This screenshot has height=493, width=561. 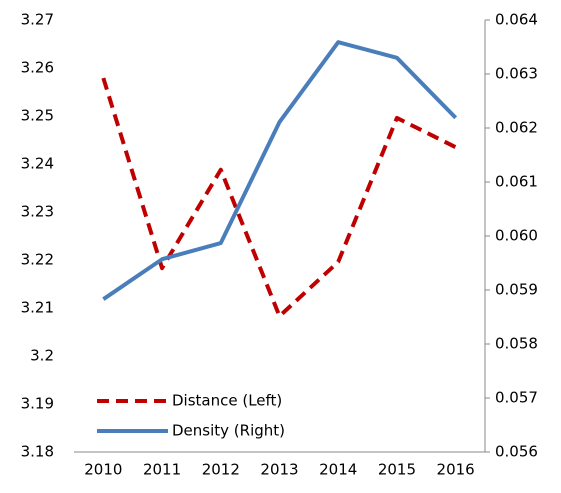 What do you see at coordinates (227, 401) in the screenshot?
I see `legend-label: Distance (Left)` at bounding box center [227, 401].